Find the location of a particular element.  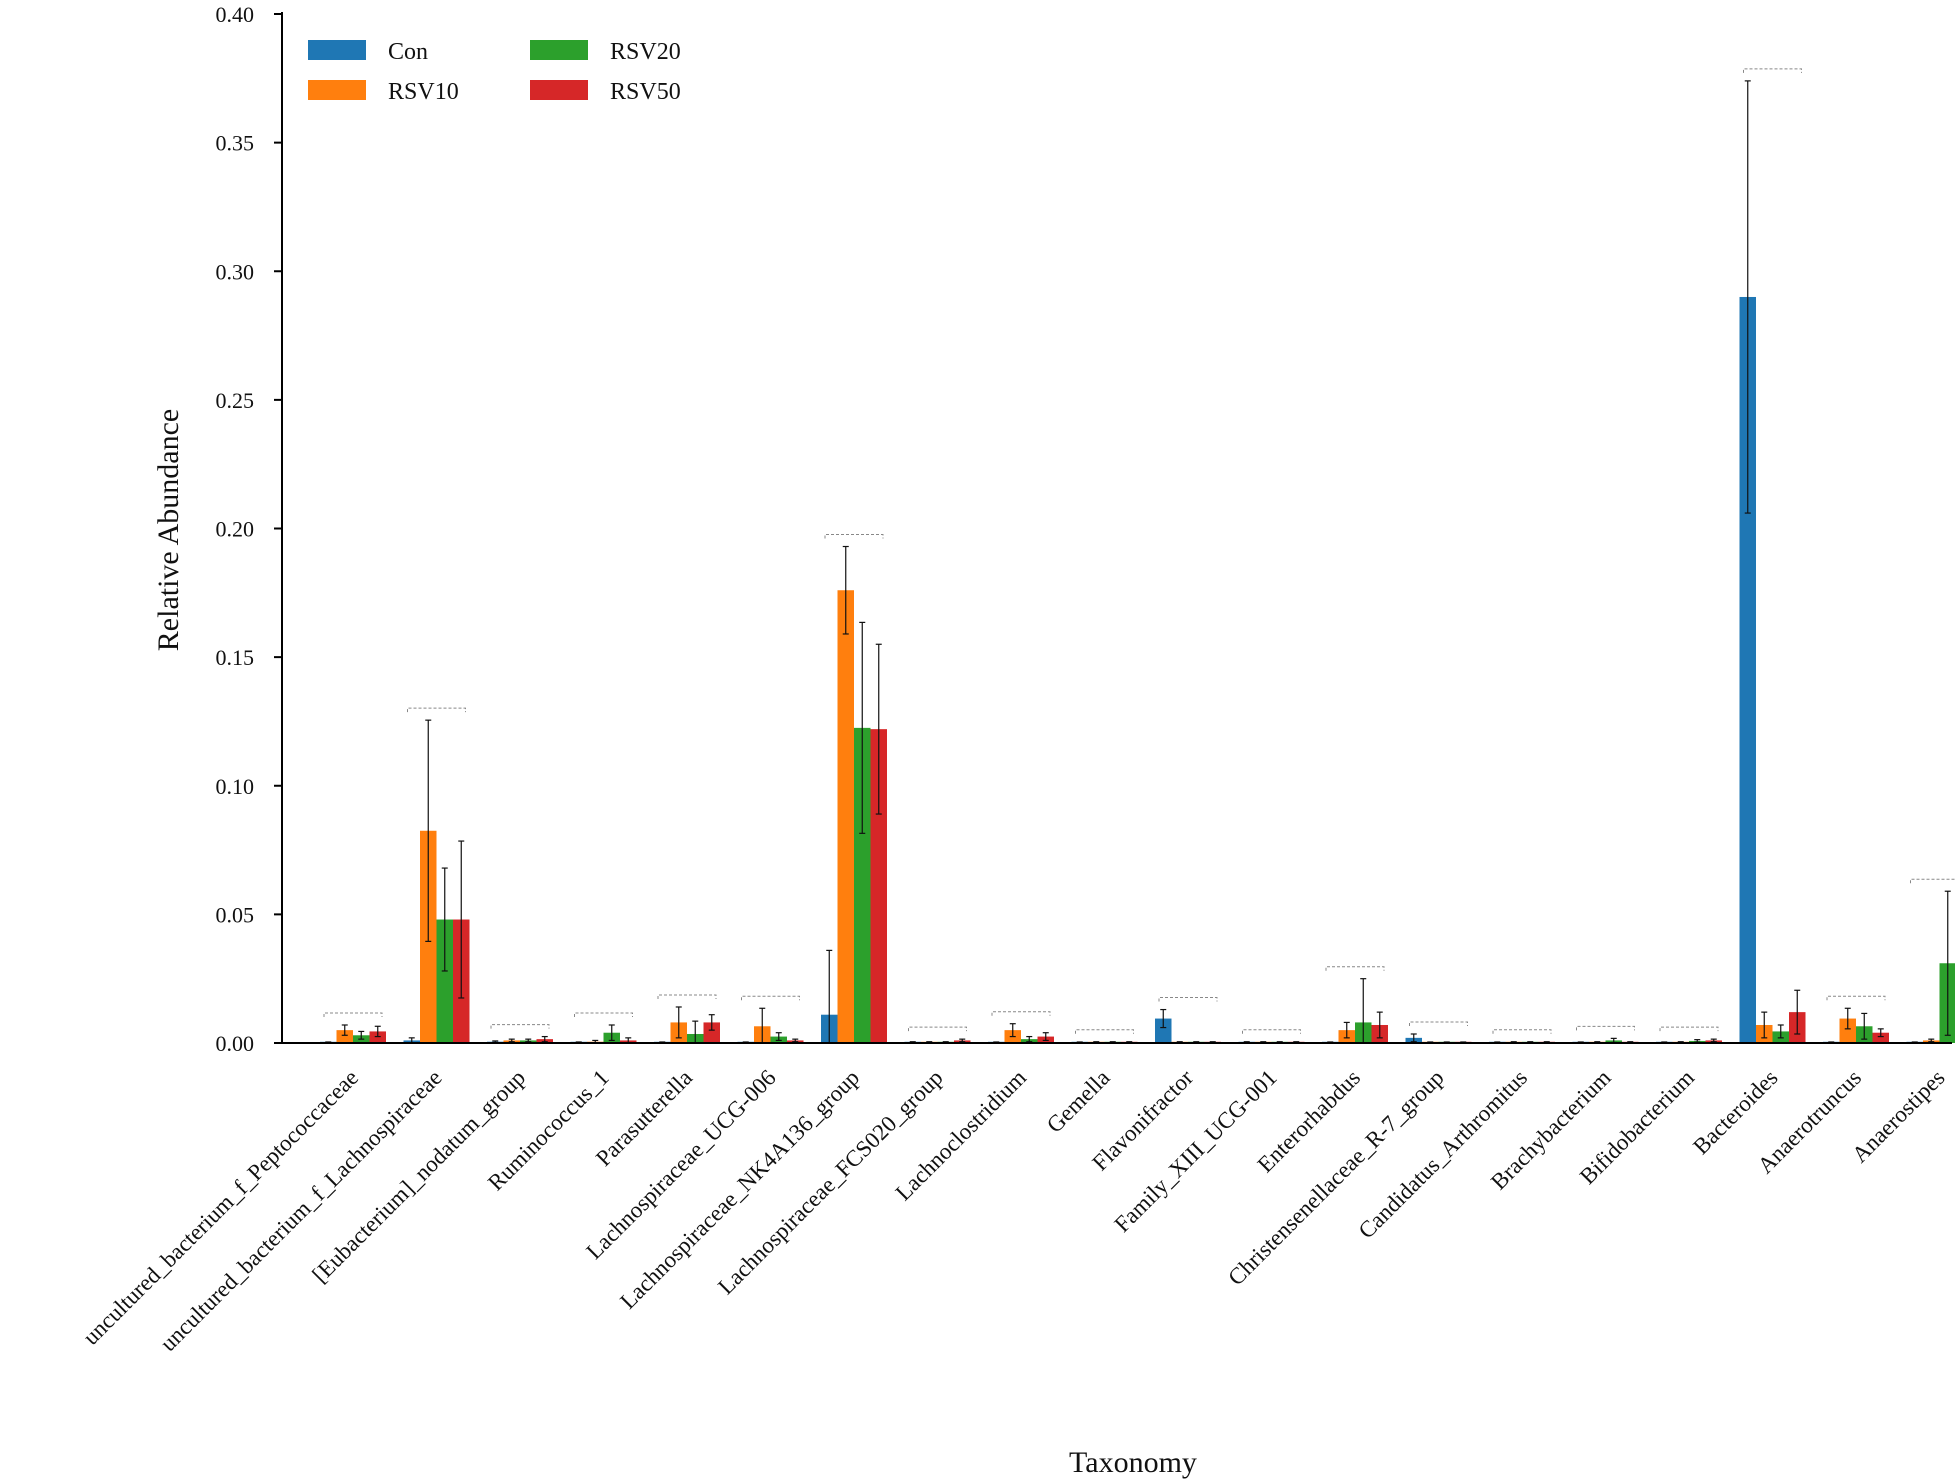

x-tick-label: Gemella is located at coordinates (1078, 1101).